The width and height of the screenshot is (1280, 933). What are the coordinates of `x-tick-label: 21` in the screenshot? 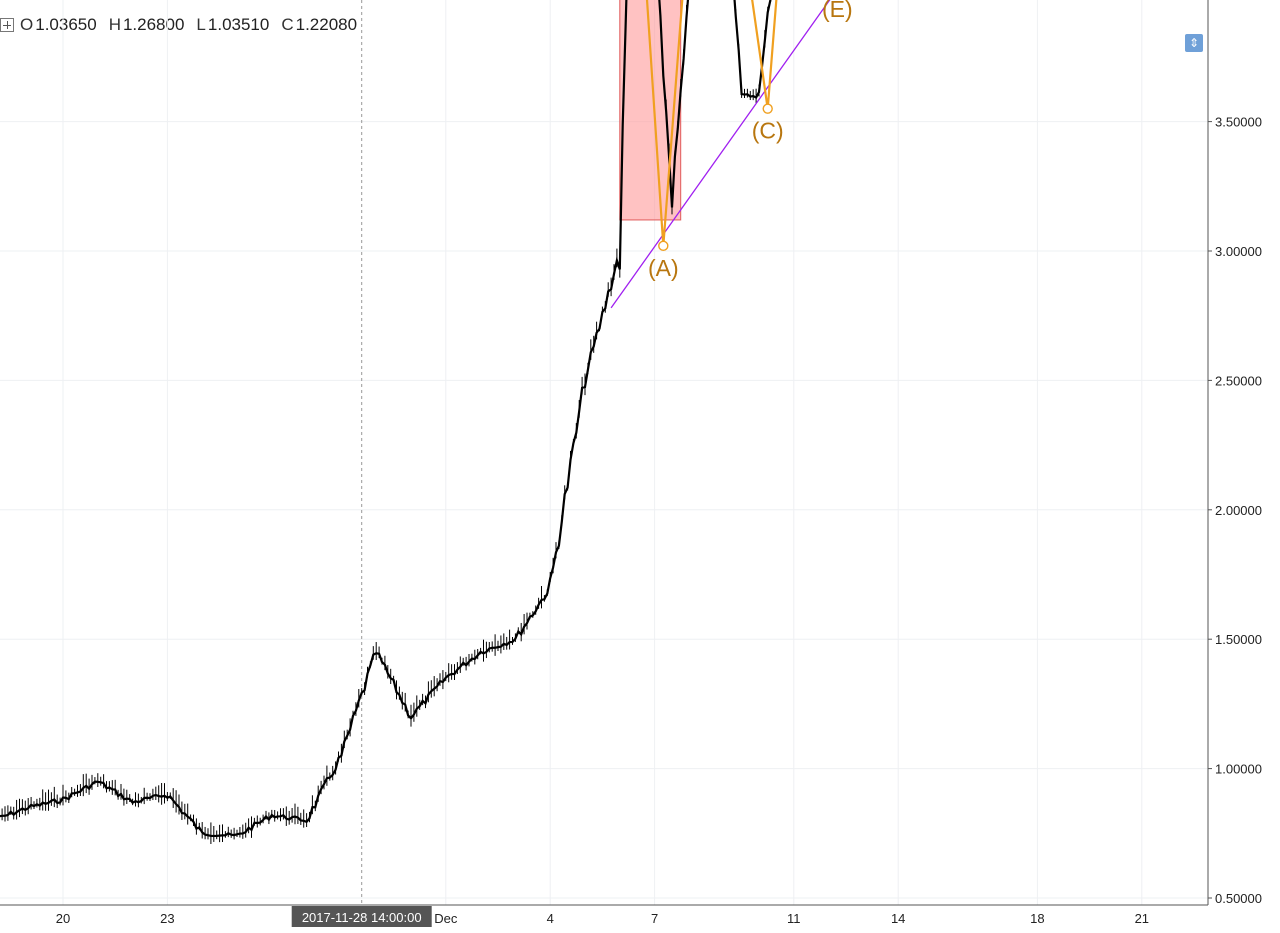 It's located at (1142, 918).